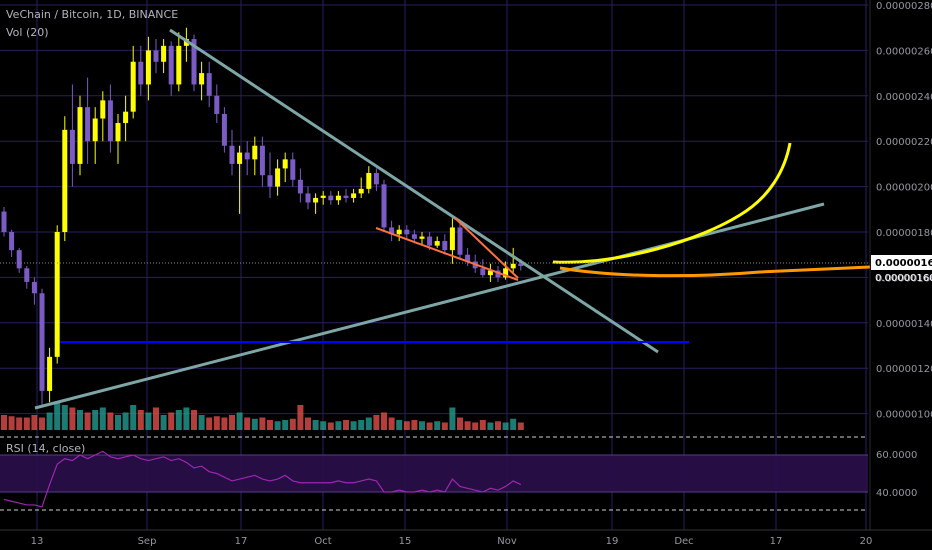  Describe the element at coordinates (776, 541) in the screenshot. I see `time-tick-label: 17` at that location.